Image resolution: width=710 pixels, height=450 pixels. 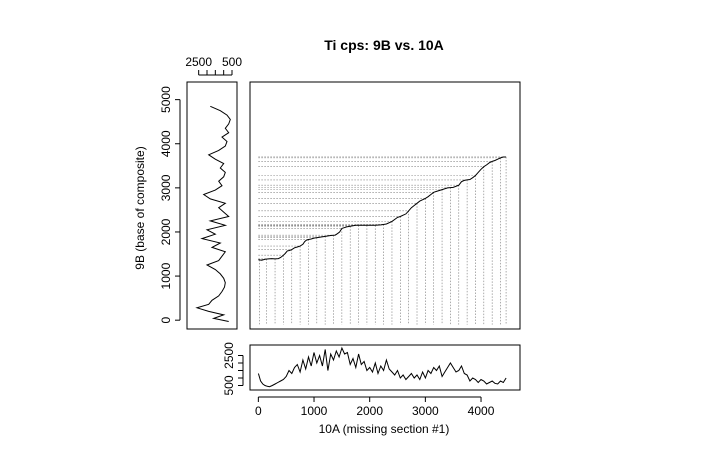 I want to click on left-log-marks, so click(x=213, y=213).